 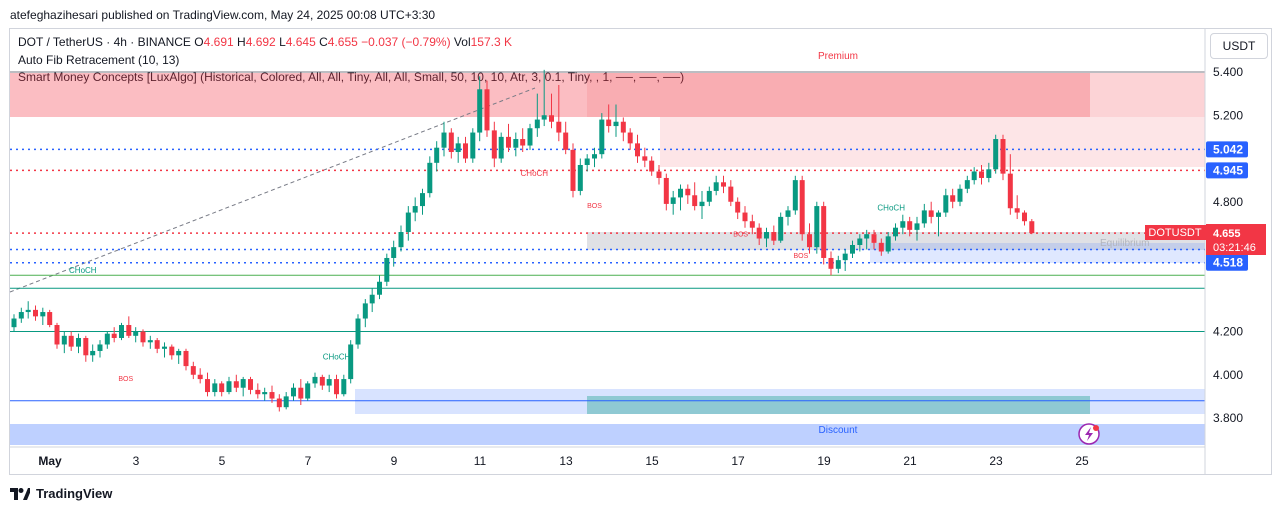 What do you see at coordinates (241, 42) in the screenshot?
I see `high-label: H` at bounding box center [241, 42].